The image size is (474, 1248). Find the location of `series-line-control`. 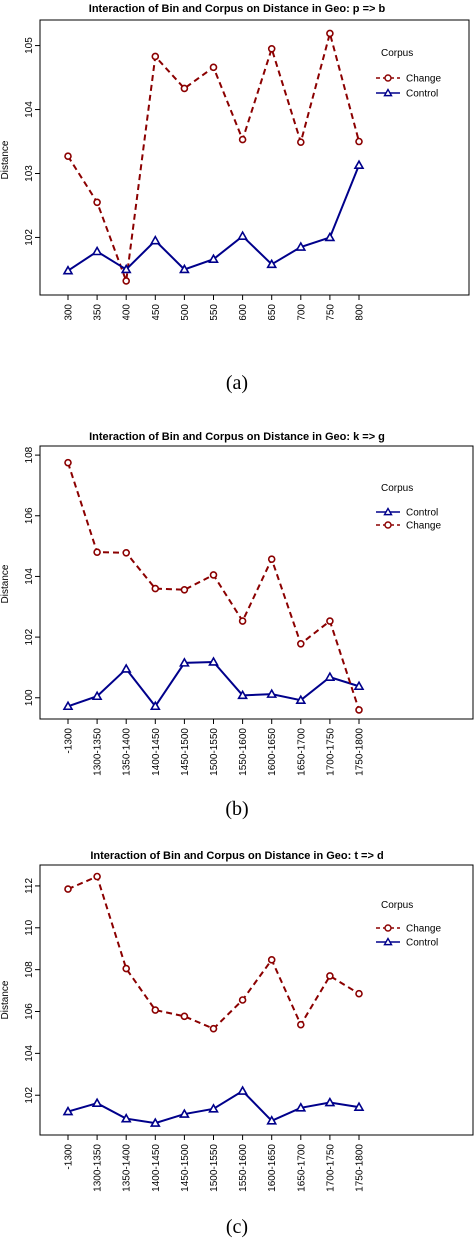

series-line-control is located at coordinates (213, 684).